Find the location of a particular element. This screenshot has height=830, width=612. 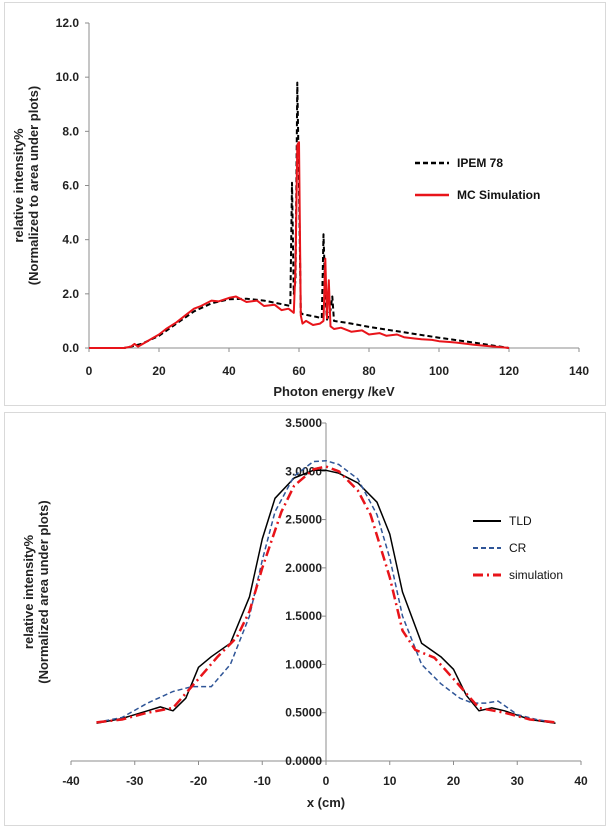

y-tick-label: 2.0 is located at coordinates (70, 294).